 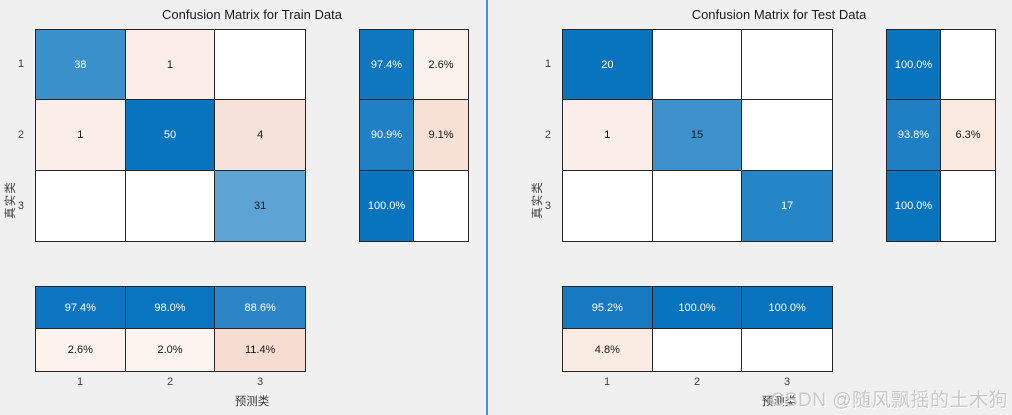 What do you see at coordinates (260, 350) in the screenshot?
I see `matrix-cell: 11.4%` at bounding box center [260, 350].